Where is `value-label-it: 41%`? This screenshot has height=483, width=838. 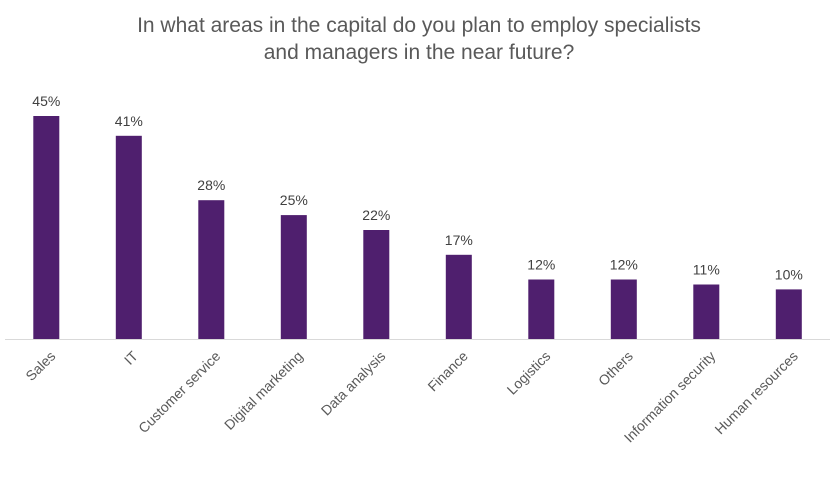 value-label-it: 41% is located at coordinates (129, 121).